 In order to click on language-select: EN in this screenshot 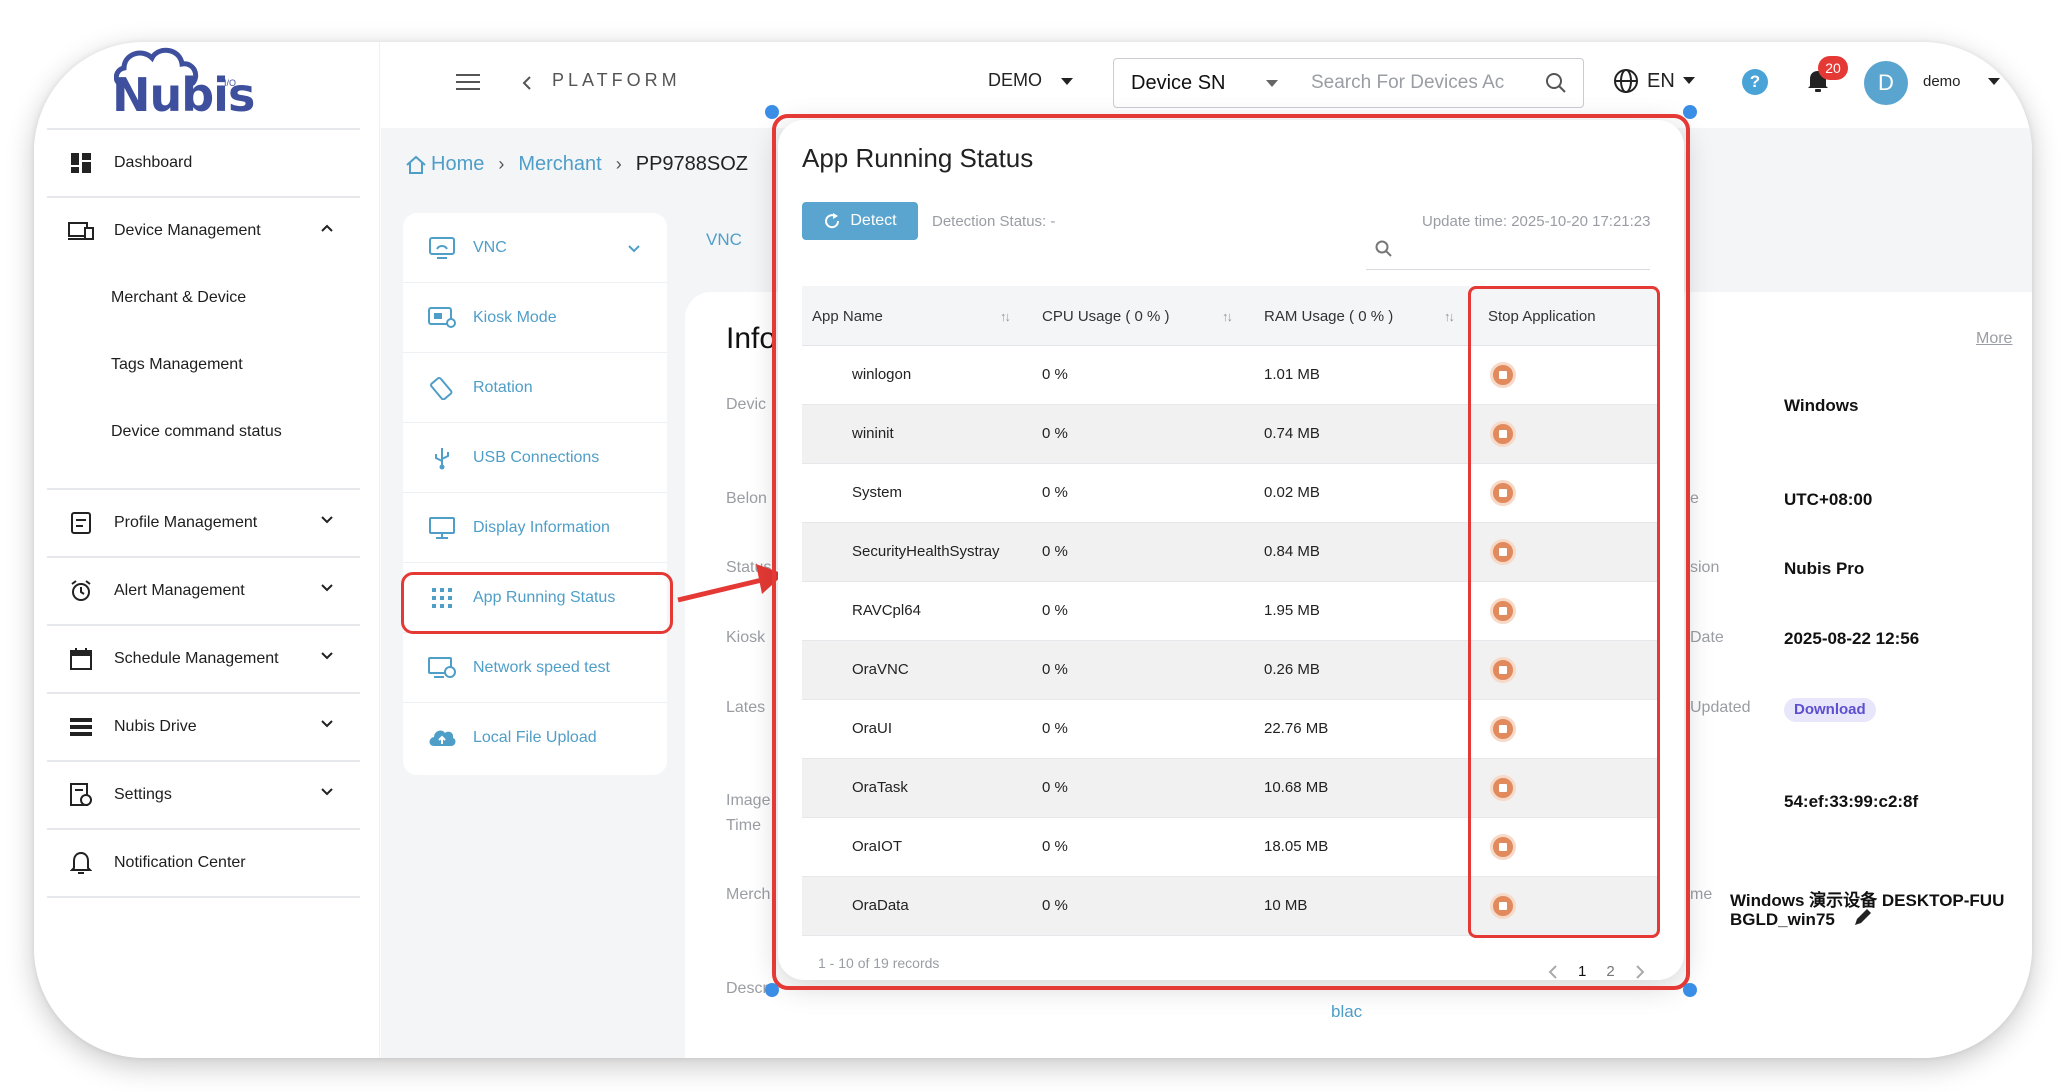, I will do `click(1654, 81)`.